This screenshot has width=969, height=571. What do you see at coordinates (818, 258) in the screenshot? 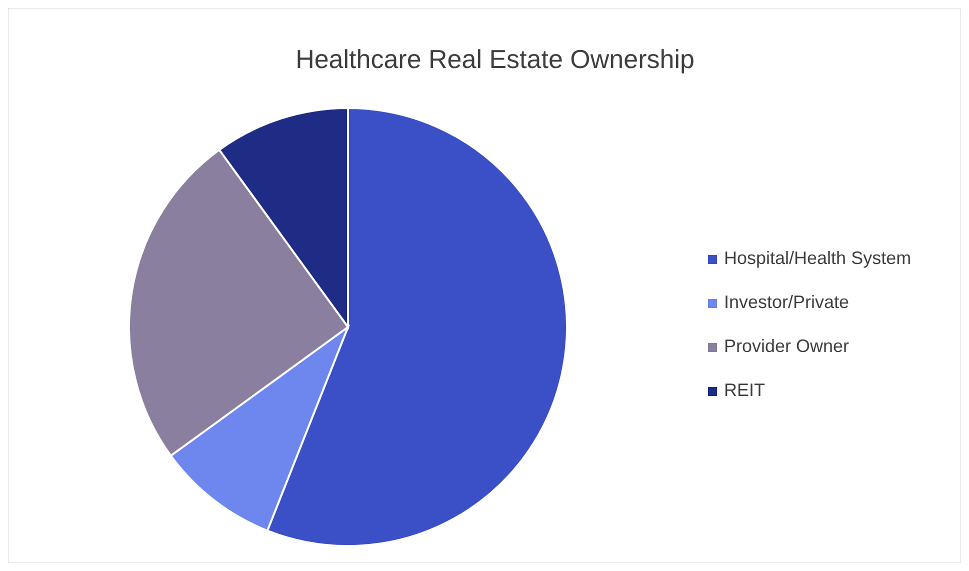
I see `legend-label: Hospital/Health System` at bounding box center [818, 258].